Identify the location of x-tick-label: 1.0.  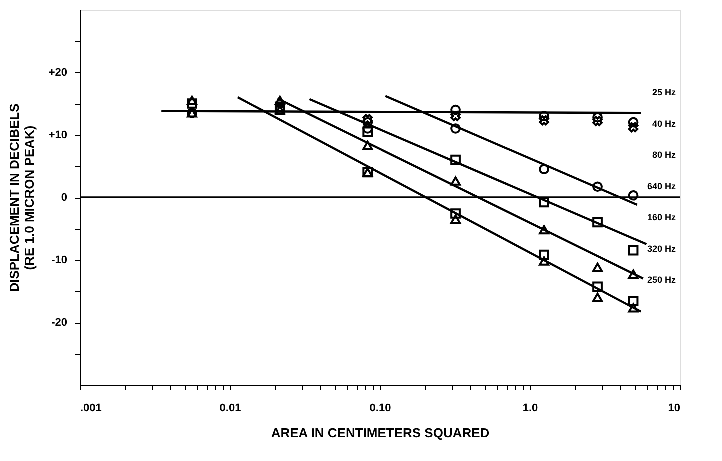
(530, 408).